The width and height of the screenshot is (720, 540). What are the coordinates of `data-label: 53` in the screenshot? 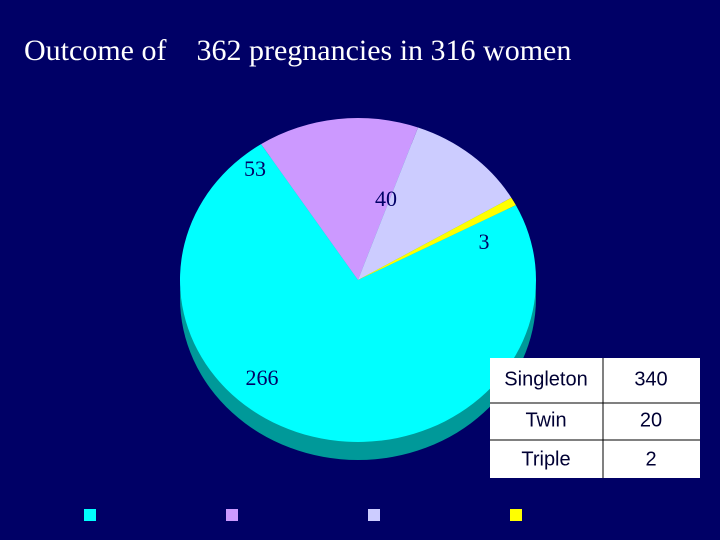 It's located at (255, 168).